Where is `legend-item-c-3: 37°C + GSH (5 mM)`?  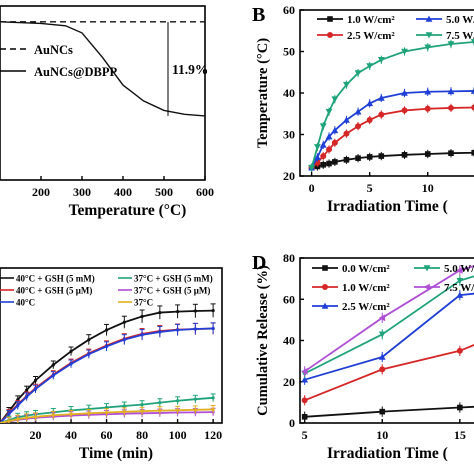 legend-item-c-3: 37°C + GSH (5 mM) is located at coordinates (165, 279).